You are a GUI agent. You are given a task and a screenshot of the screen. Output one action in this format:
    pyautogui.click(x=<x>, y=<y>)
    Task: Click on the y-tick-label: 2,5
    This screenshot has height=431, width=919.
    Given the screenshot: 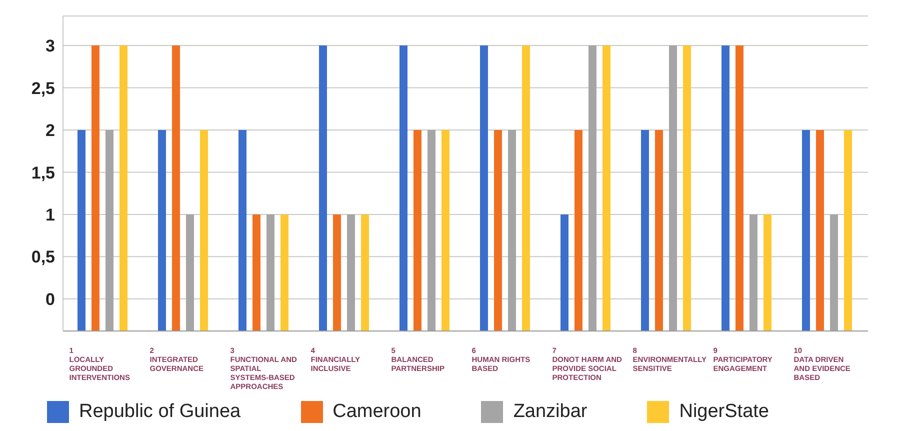 What is the action you would take?
    pyautogui.click(x=43, y=88)
    